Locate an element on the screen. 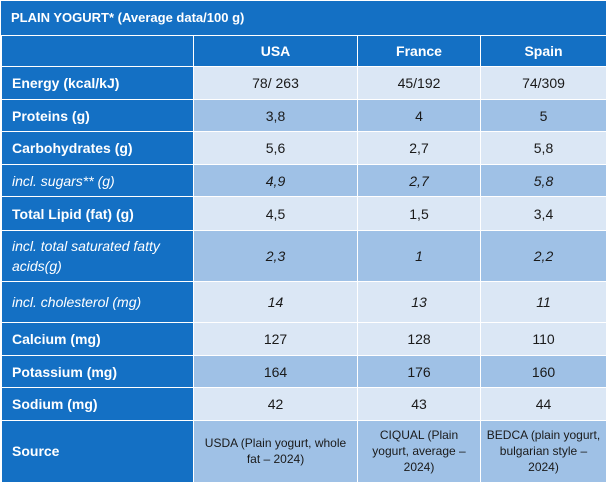  cell-france: 176 is located at coordinates (419, 371).